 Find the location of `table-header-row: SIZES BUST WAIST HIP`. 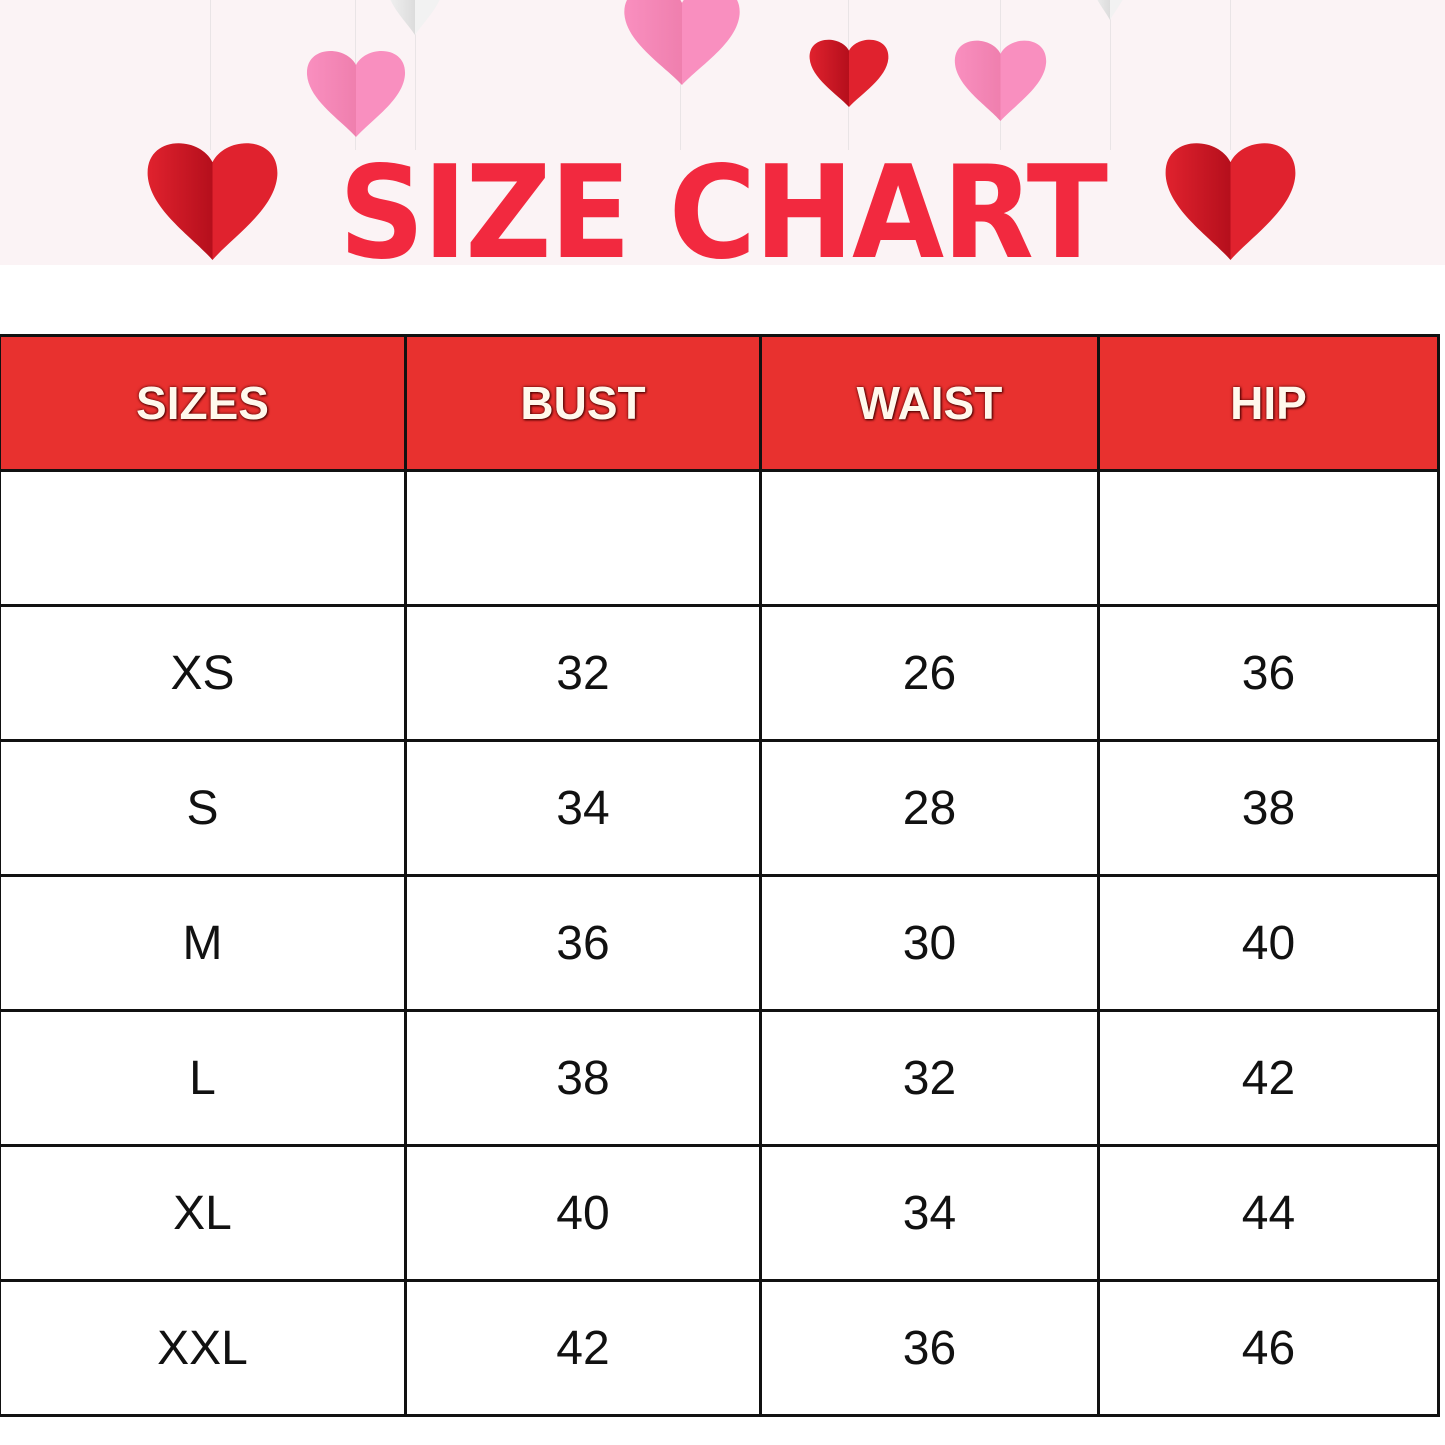

table-header-row: SIZES BUST WAIST HIP is located at coordinates (720, 403).